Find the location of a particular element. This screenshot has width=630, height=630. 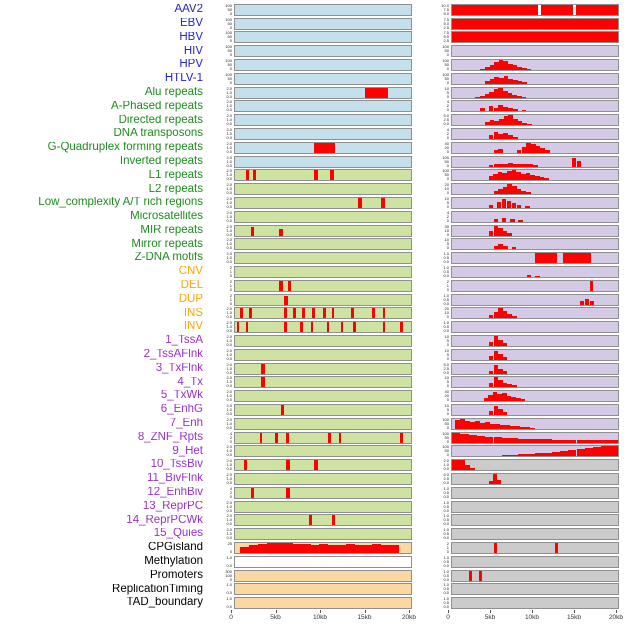

y-axis-ticks-right: 10 5 0 is located at coordinates (431, 244).